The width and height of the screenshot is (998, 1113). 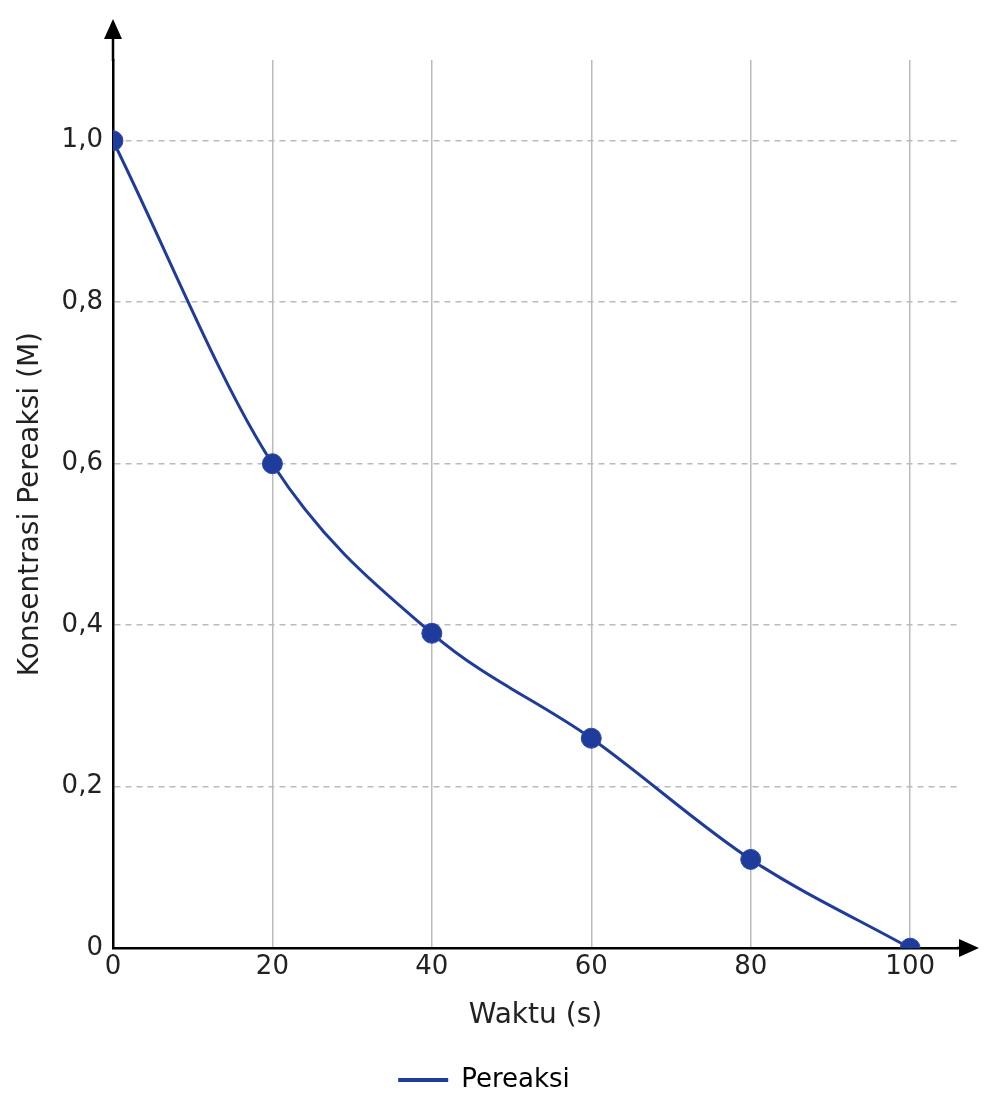 What do you see at coordinates (751, 964) in the screenshot?
I see `x-tick-label: 80` at bounding box center [751, 964].